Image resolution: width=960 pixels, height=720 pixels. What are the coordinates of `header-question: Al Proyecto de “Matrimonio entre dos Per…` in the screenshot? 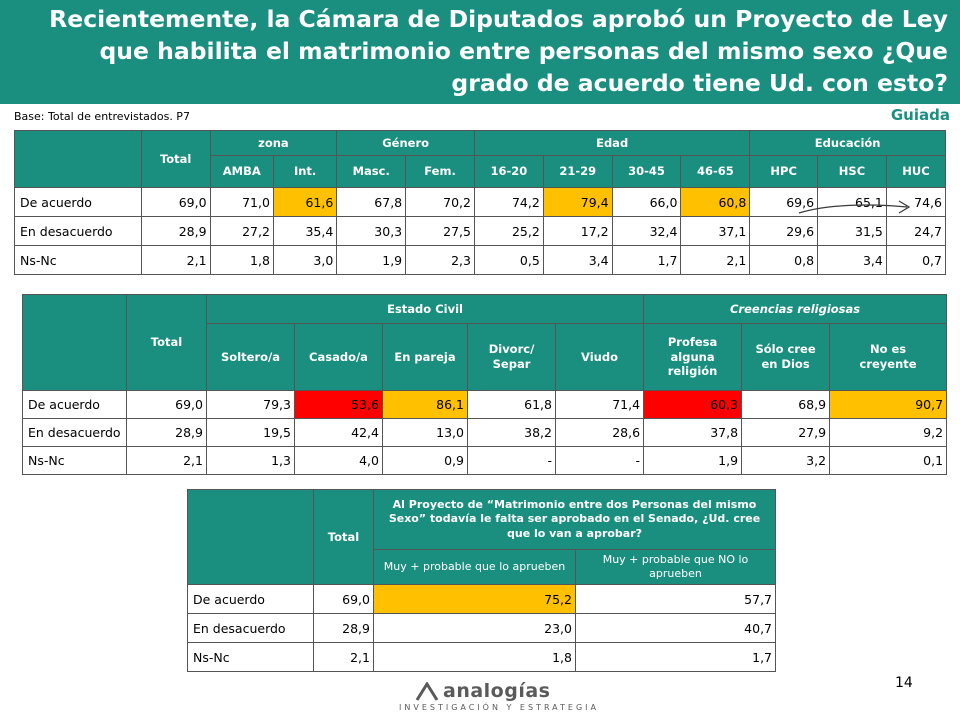 It's located at (574, 519).